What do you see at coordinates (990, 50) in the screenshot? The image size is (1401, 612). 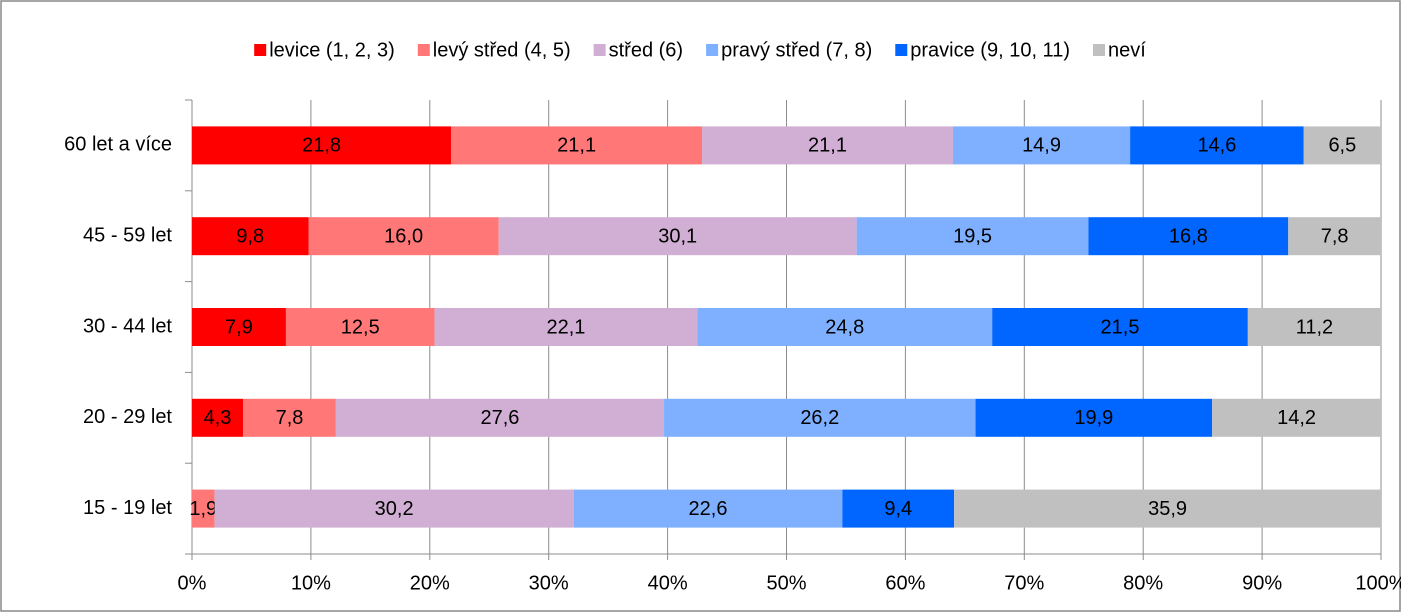 I see `legend-label: pravice (9, 10, 11)` at bounding box center [990, 50].